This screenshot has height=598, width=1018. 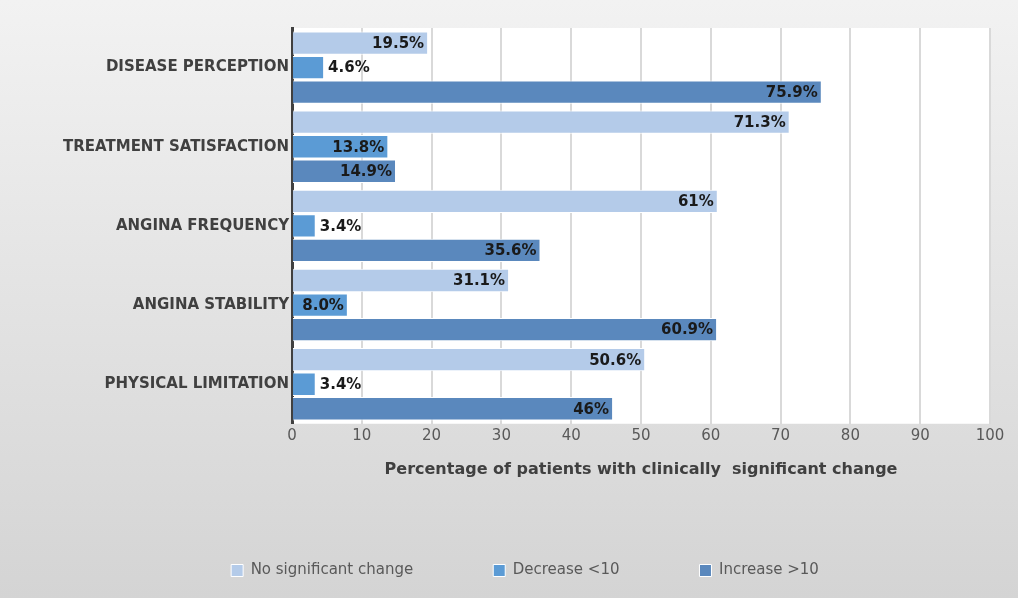 I want to click on x-tick-label: 100, so click(x=990, y=434).